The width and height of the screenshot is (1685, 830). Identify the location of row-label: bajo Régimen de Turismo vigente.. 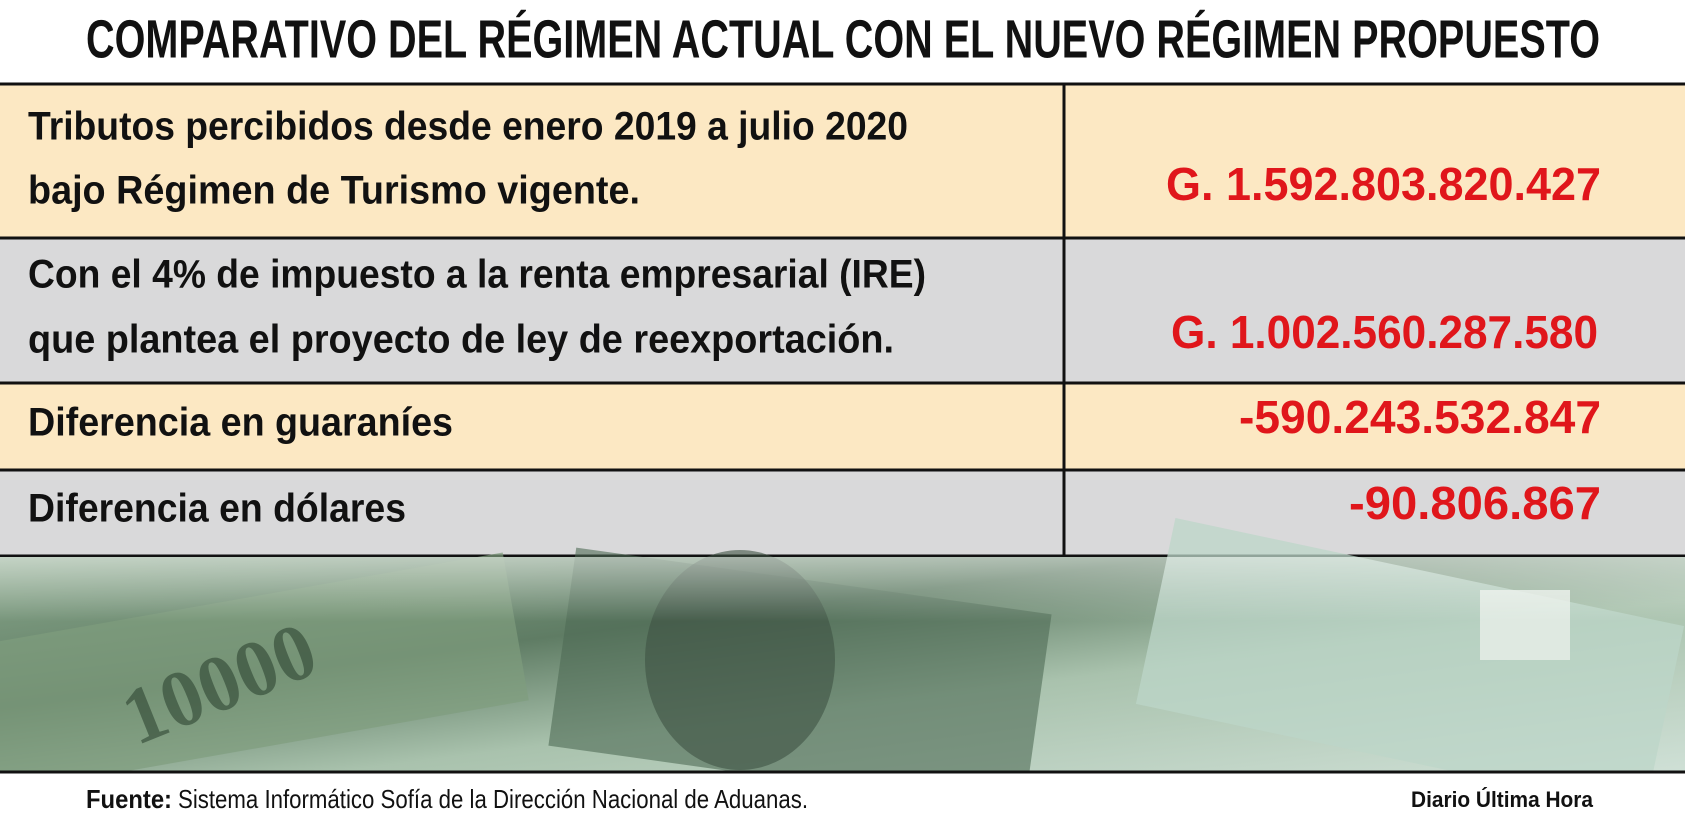
(334, 191).